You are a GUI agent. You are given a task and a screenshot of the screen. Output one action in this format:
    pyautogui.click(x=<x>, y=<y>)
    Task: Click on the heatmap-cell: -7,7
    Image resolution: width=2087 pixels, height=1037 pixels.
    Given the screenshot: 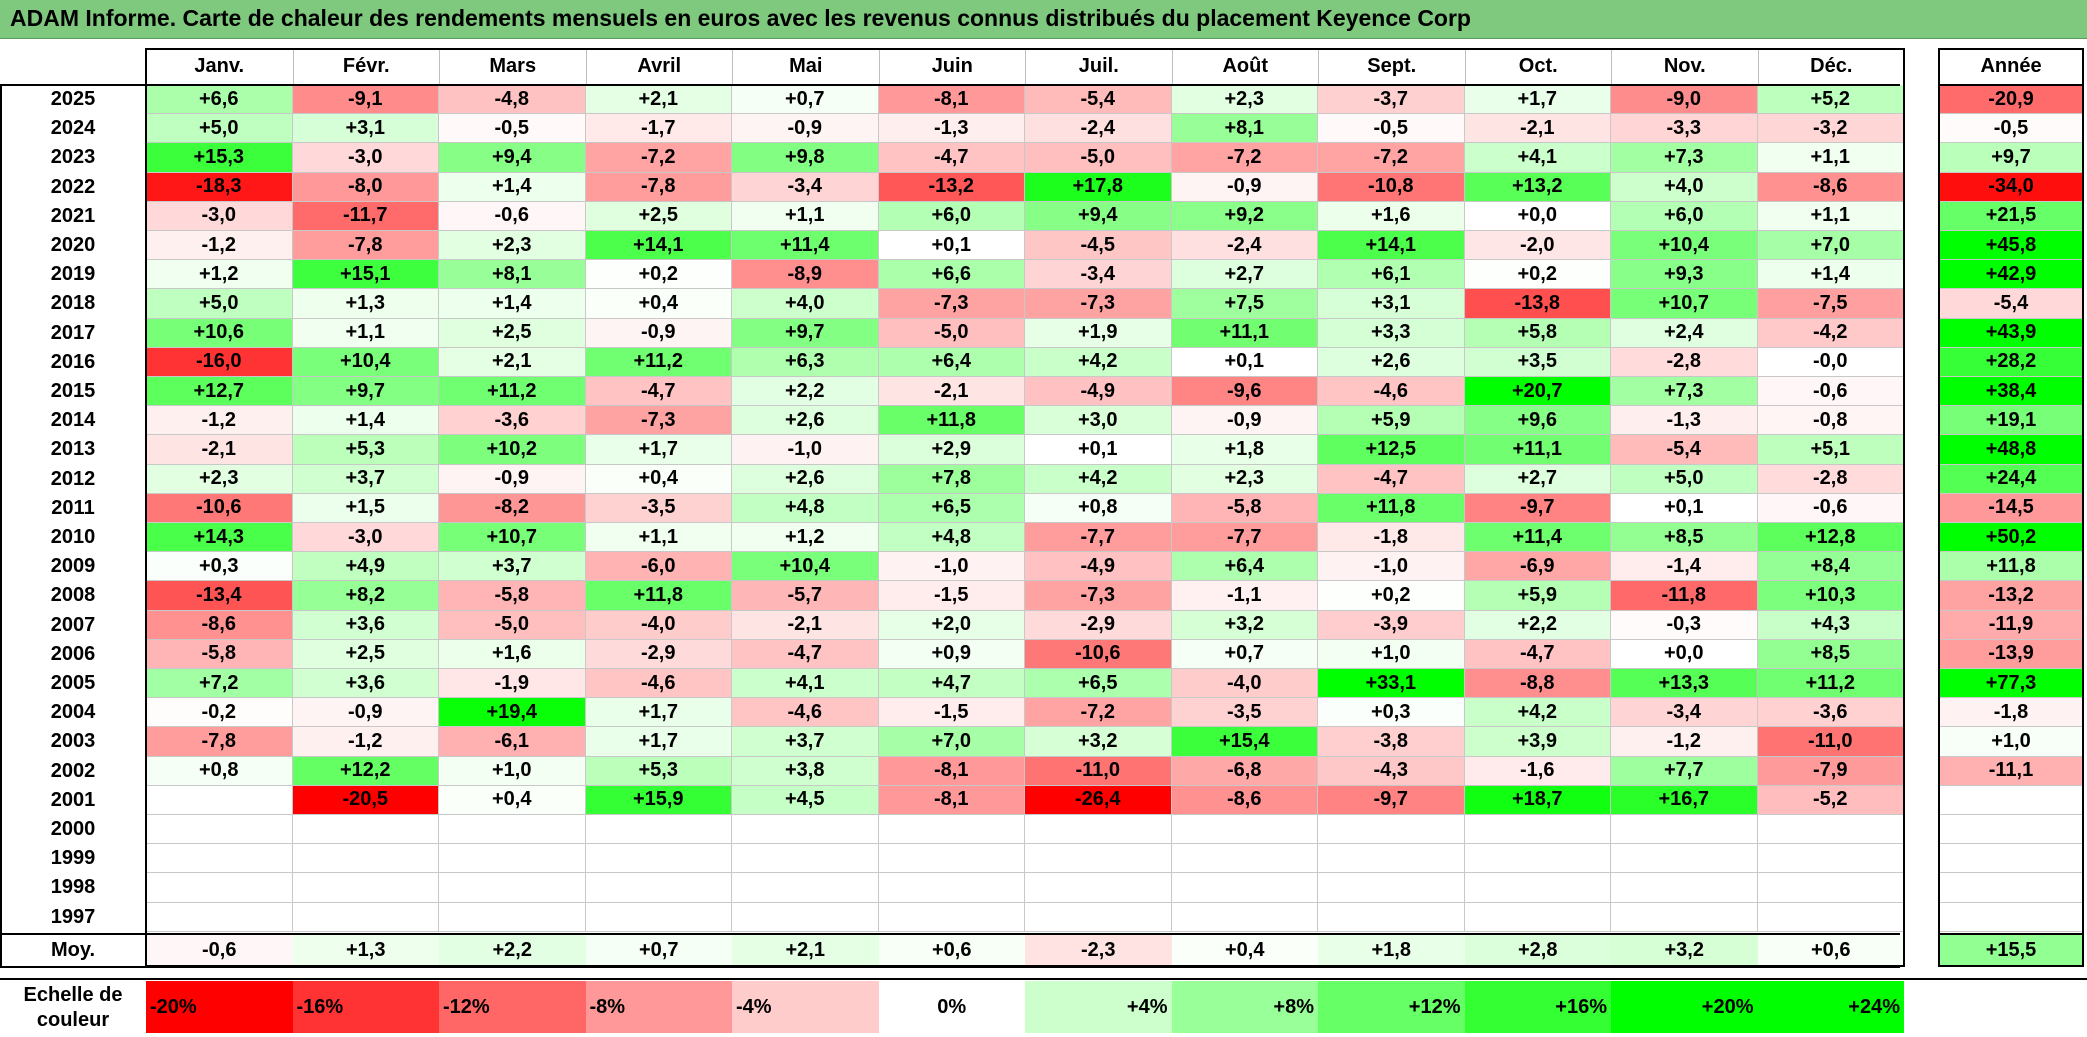 What is the action you would take?
    pyautogui.click(x=1098, y=538)
    